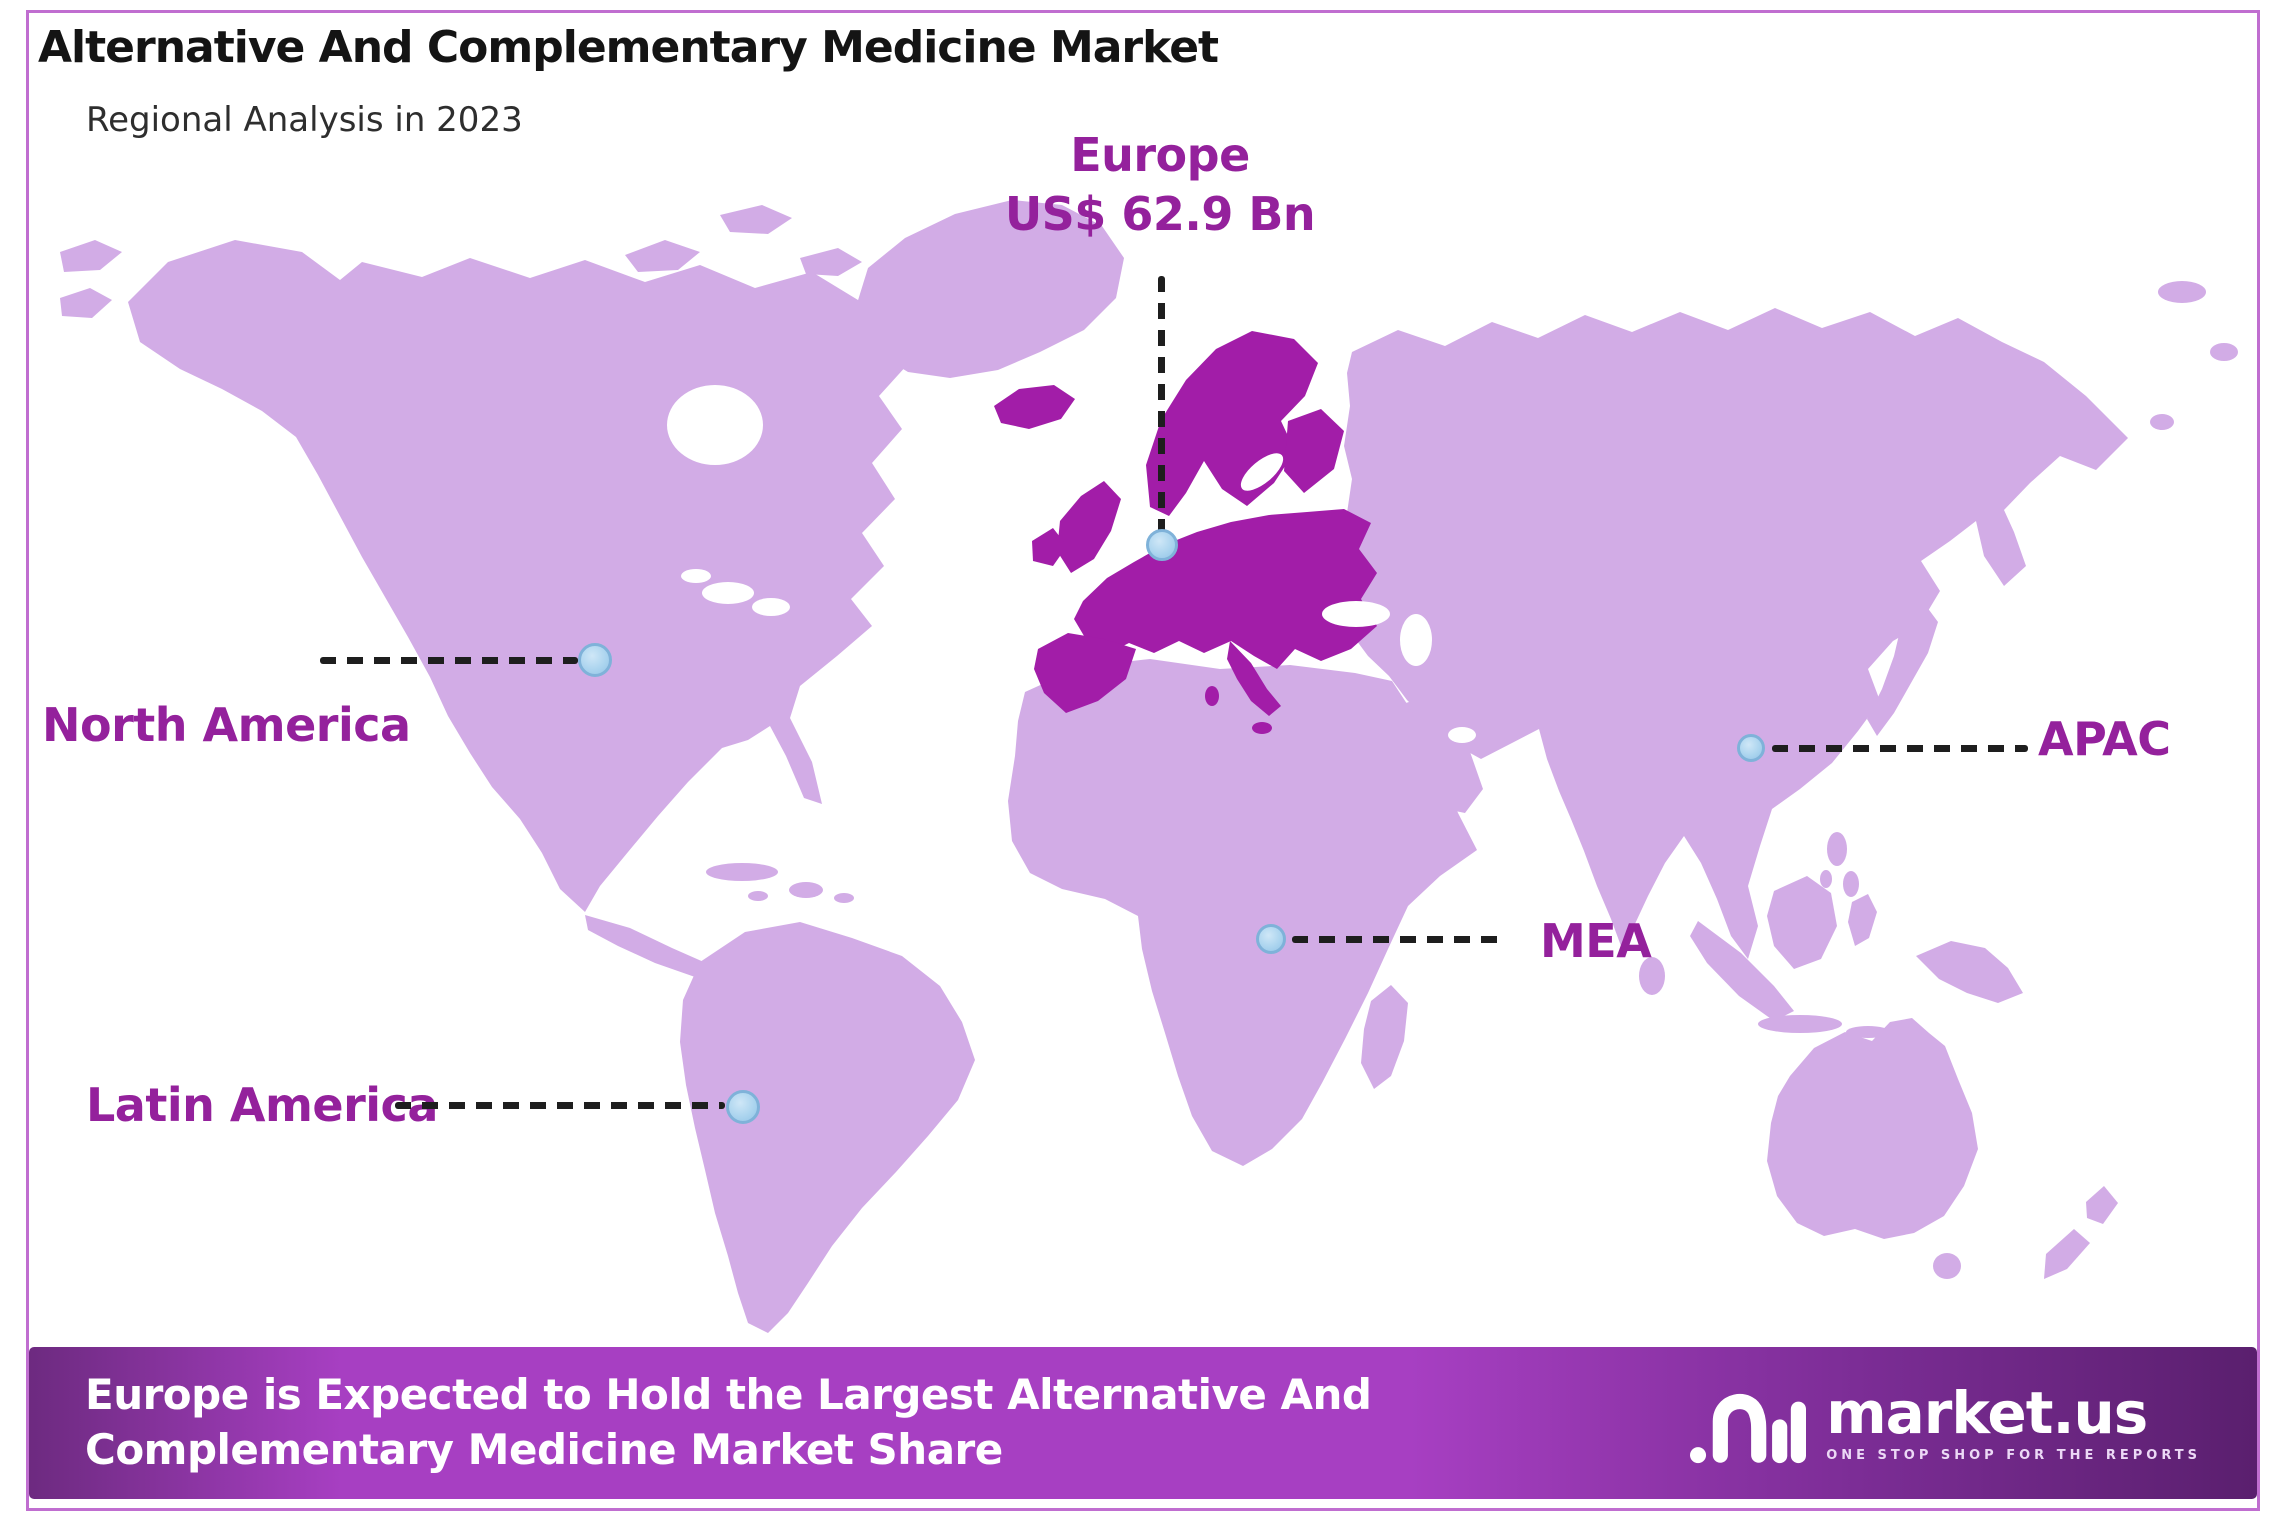 This screenshot has width=2286, height=1521. I want to click on continent-australia, so click(1872, 1128).